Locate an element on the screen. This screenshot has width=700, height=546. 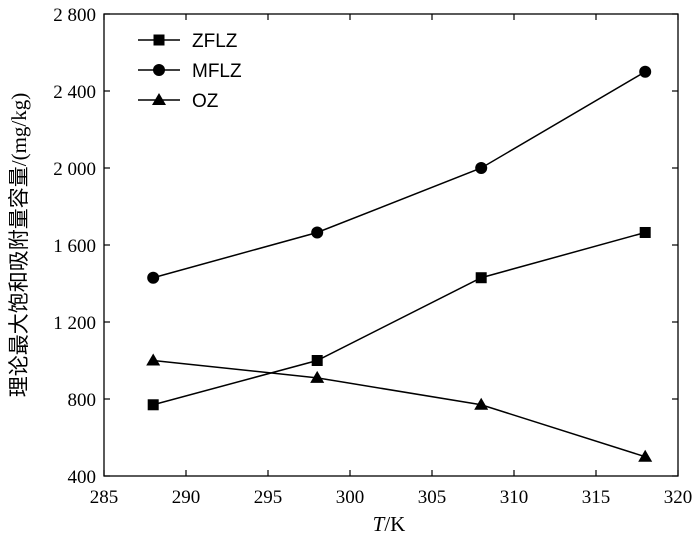
x-tick-label: 290 is located at coordinates (186, 497).